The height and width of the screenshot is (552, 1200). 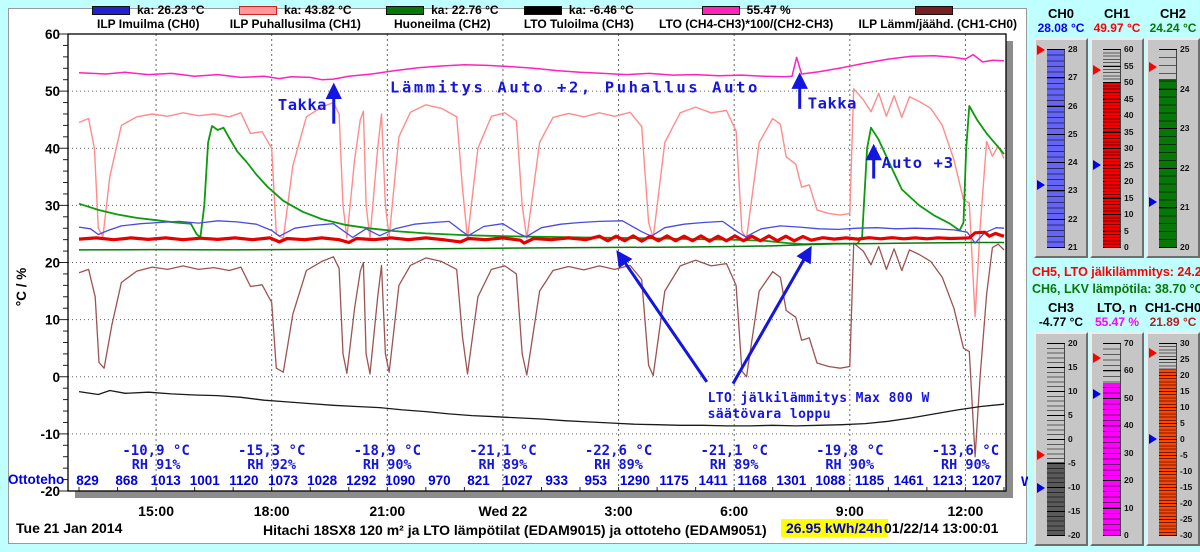 I want to click on gauge-body: 28 27 26 25 24 23 22 21, so click(x=1061, y=148).